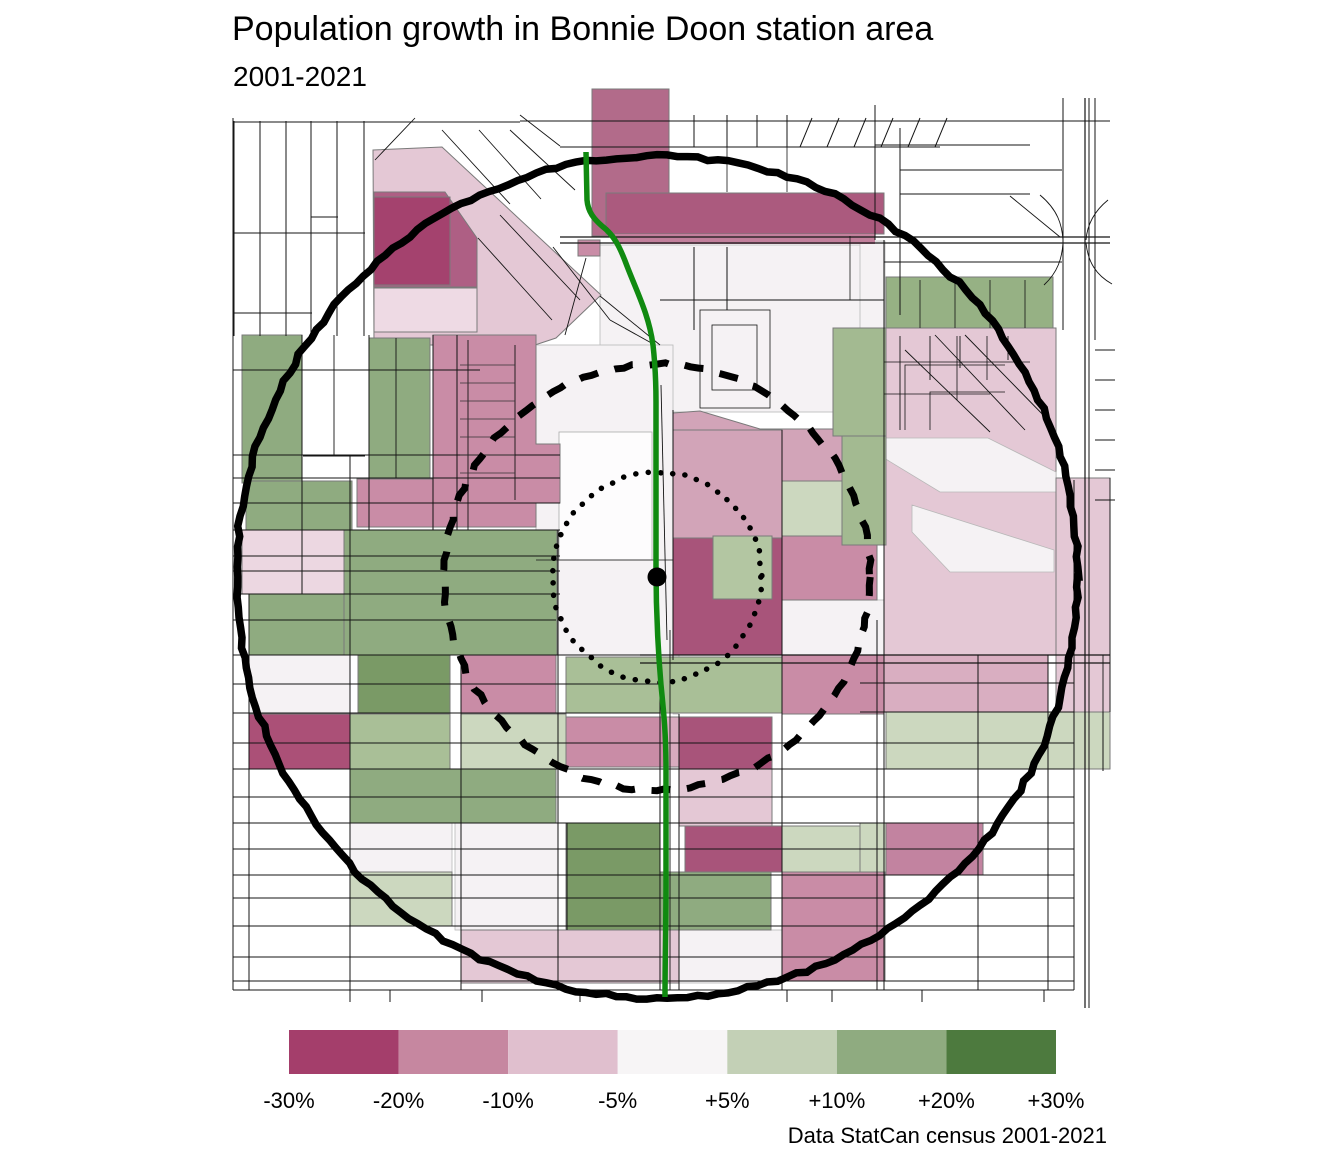 This screenshot has width=1344, height=1157. What do you see at coordinates (946, 1100) in the screenshot?
I see `svg-text: +20%` at bounding box center [946, 1100].